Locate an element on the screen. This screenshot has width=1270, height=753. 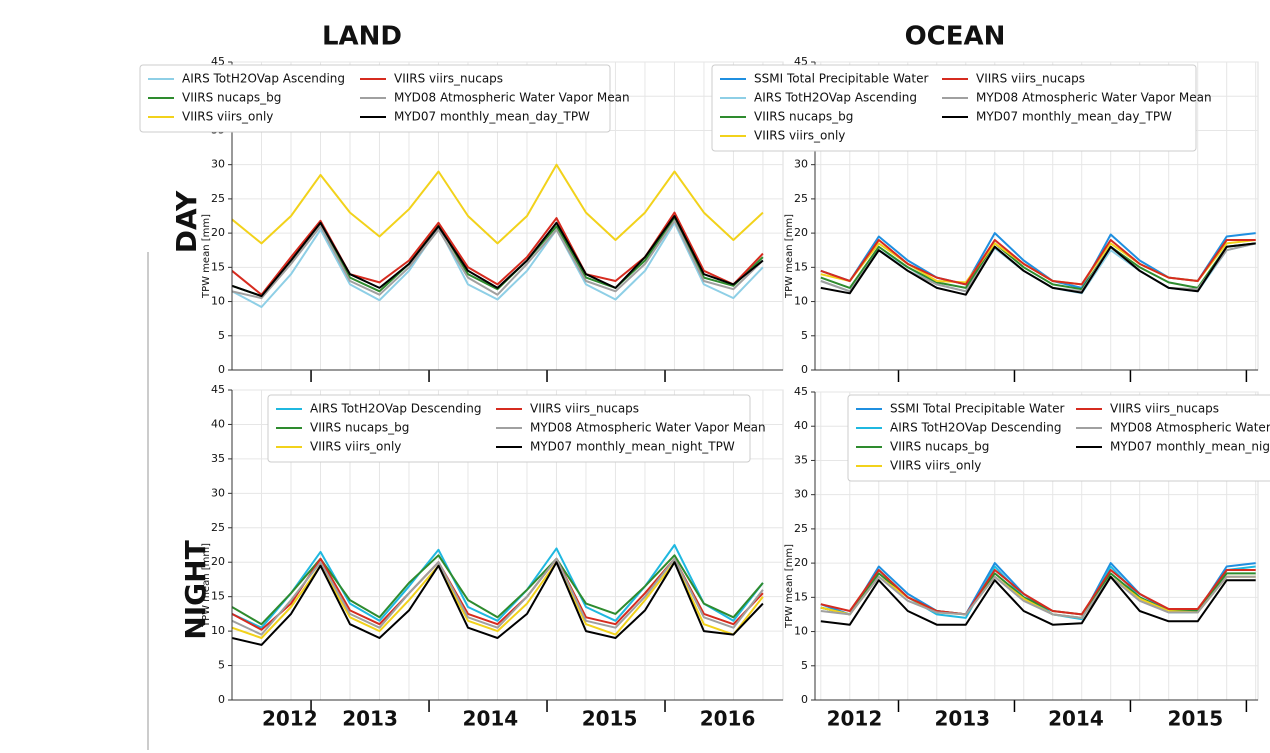
column-title: LAND is located at coordinates (362, 37).